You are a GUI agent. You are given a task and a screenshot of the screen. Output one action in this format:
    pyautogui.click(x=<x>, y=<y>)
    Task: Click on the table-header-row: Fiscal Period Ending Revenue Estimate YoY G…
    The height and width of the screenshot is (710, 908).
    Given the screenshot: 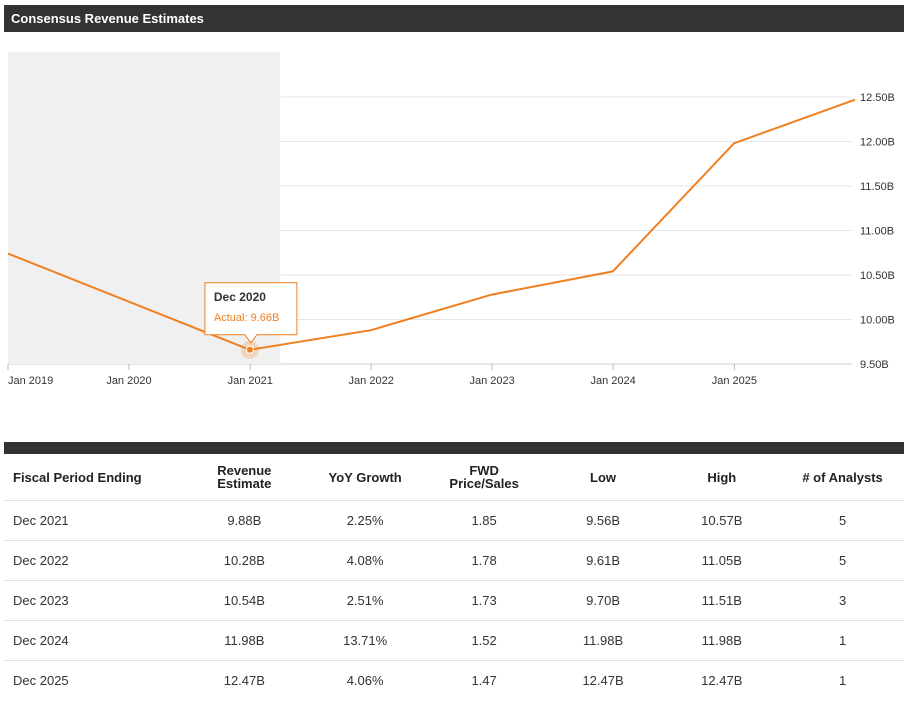 What is the action you would take?
    pyautogui.click(x=454, y=477)
    